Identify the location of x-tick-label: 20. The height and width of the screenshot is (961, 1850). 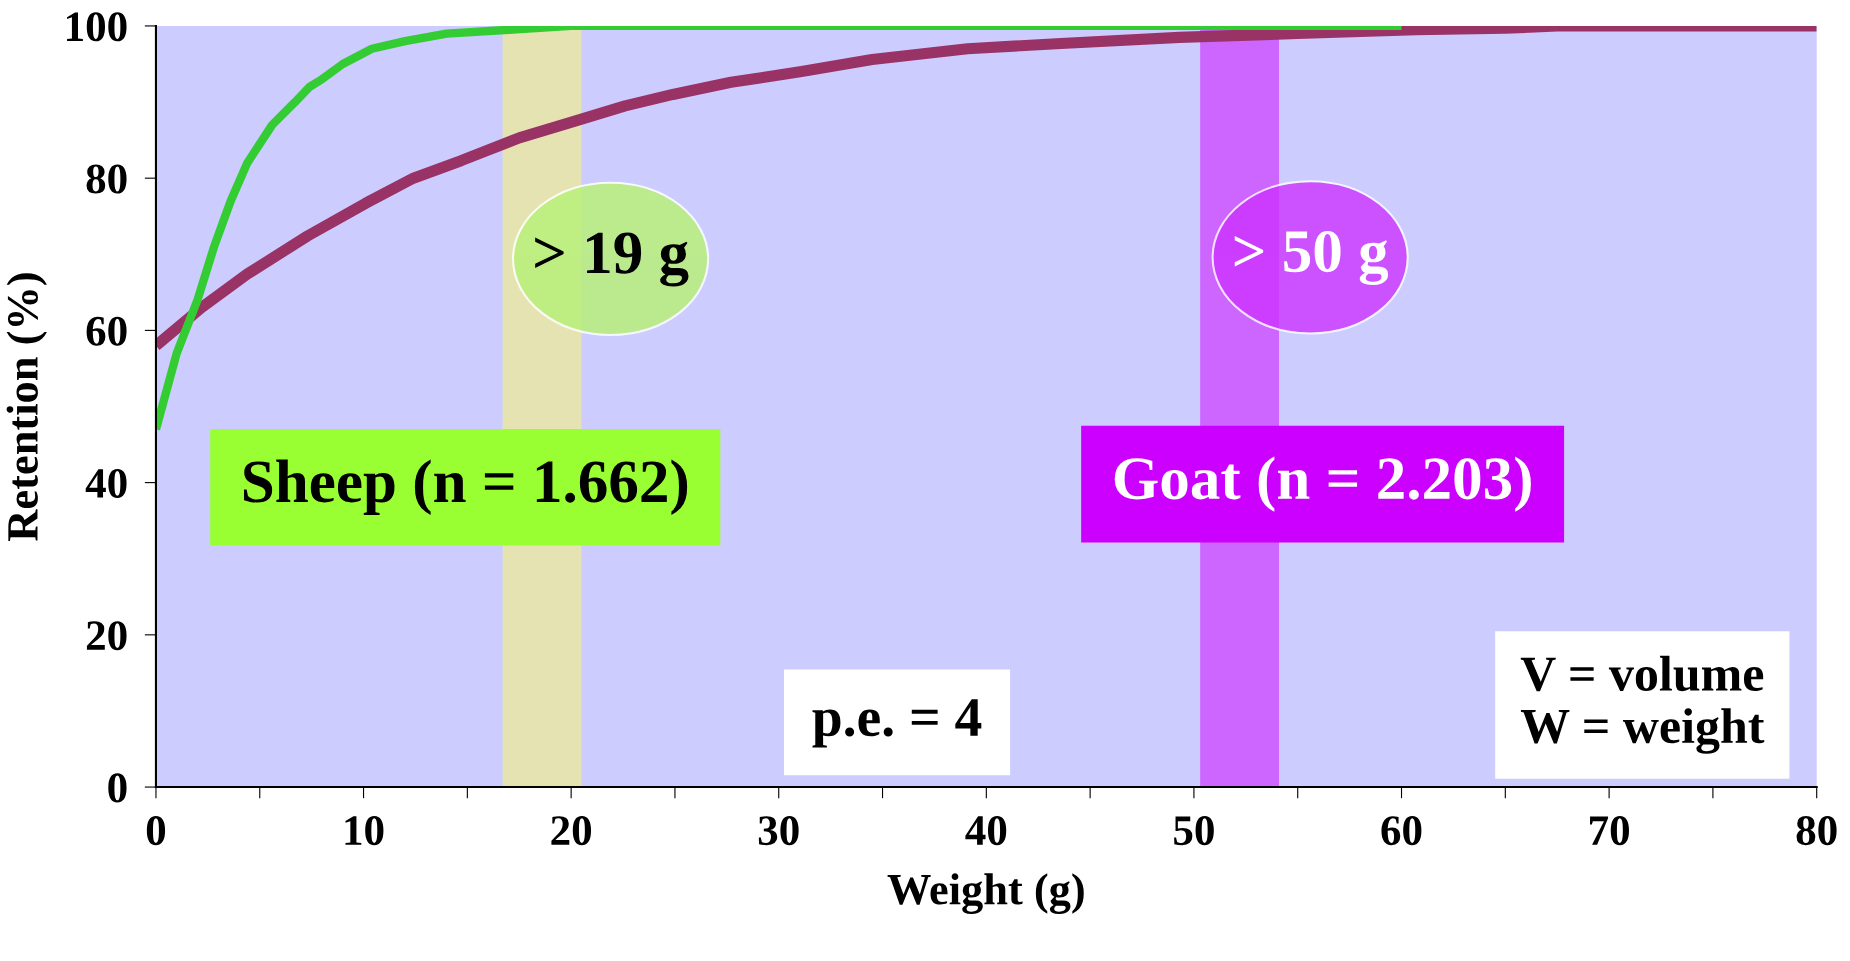
(571, 831).